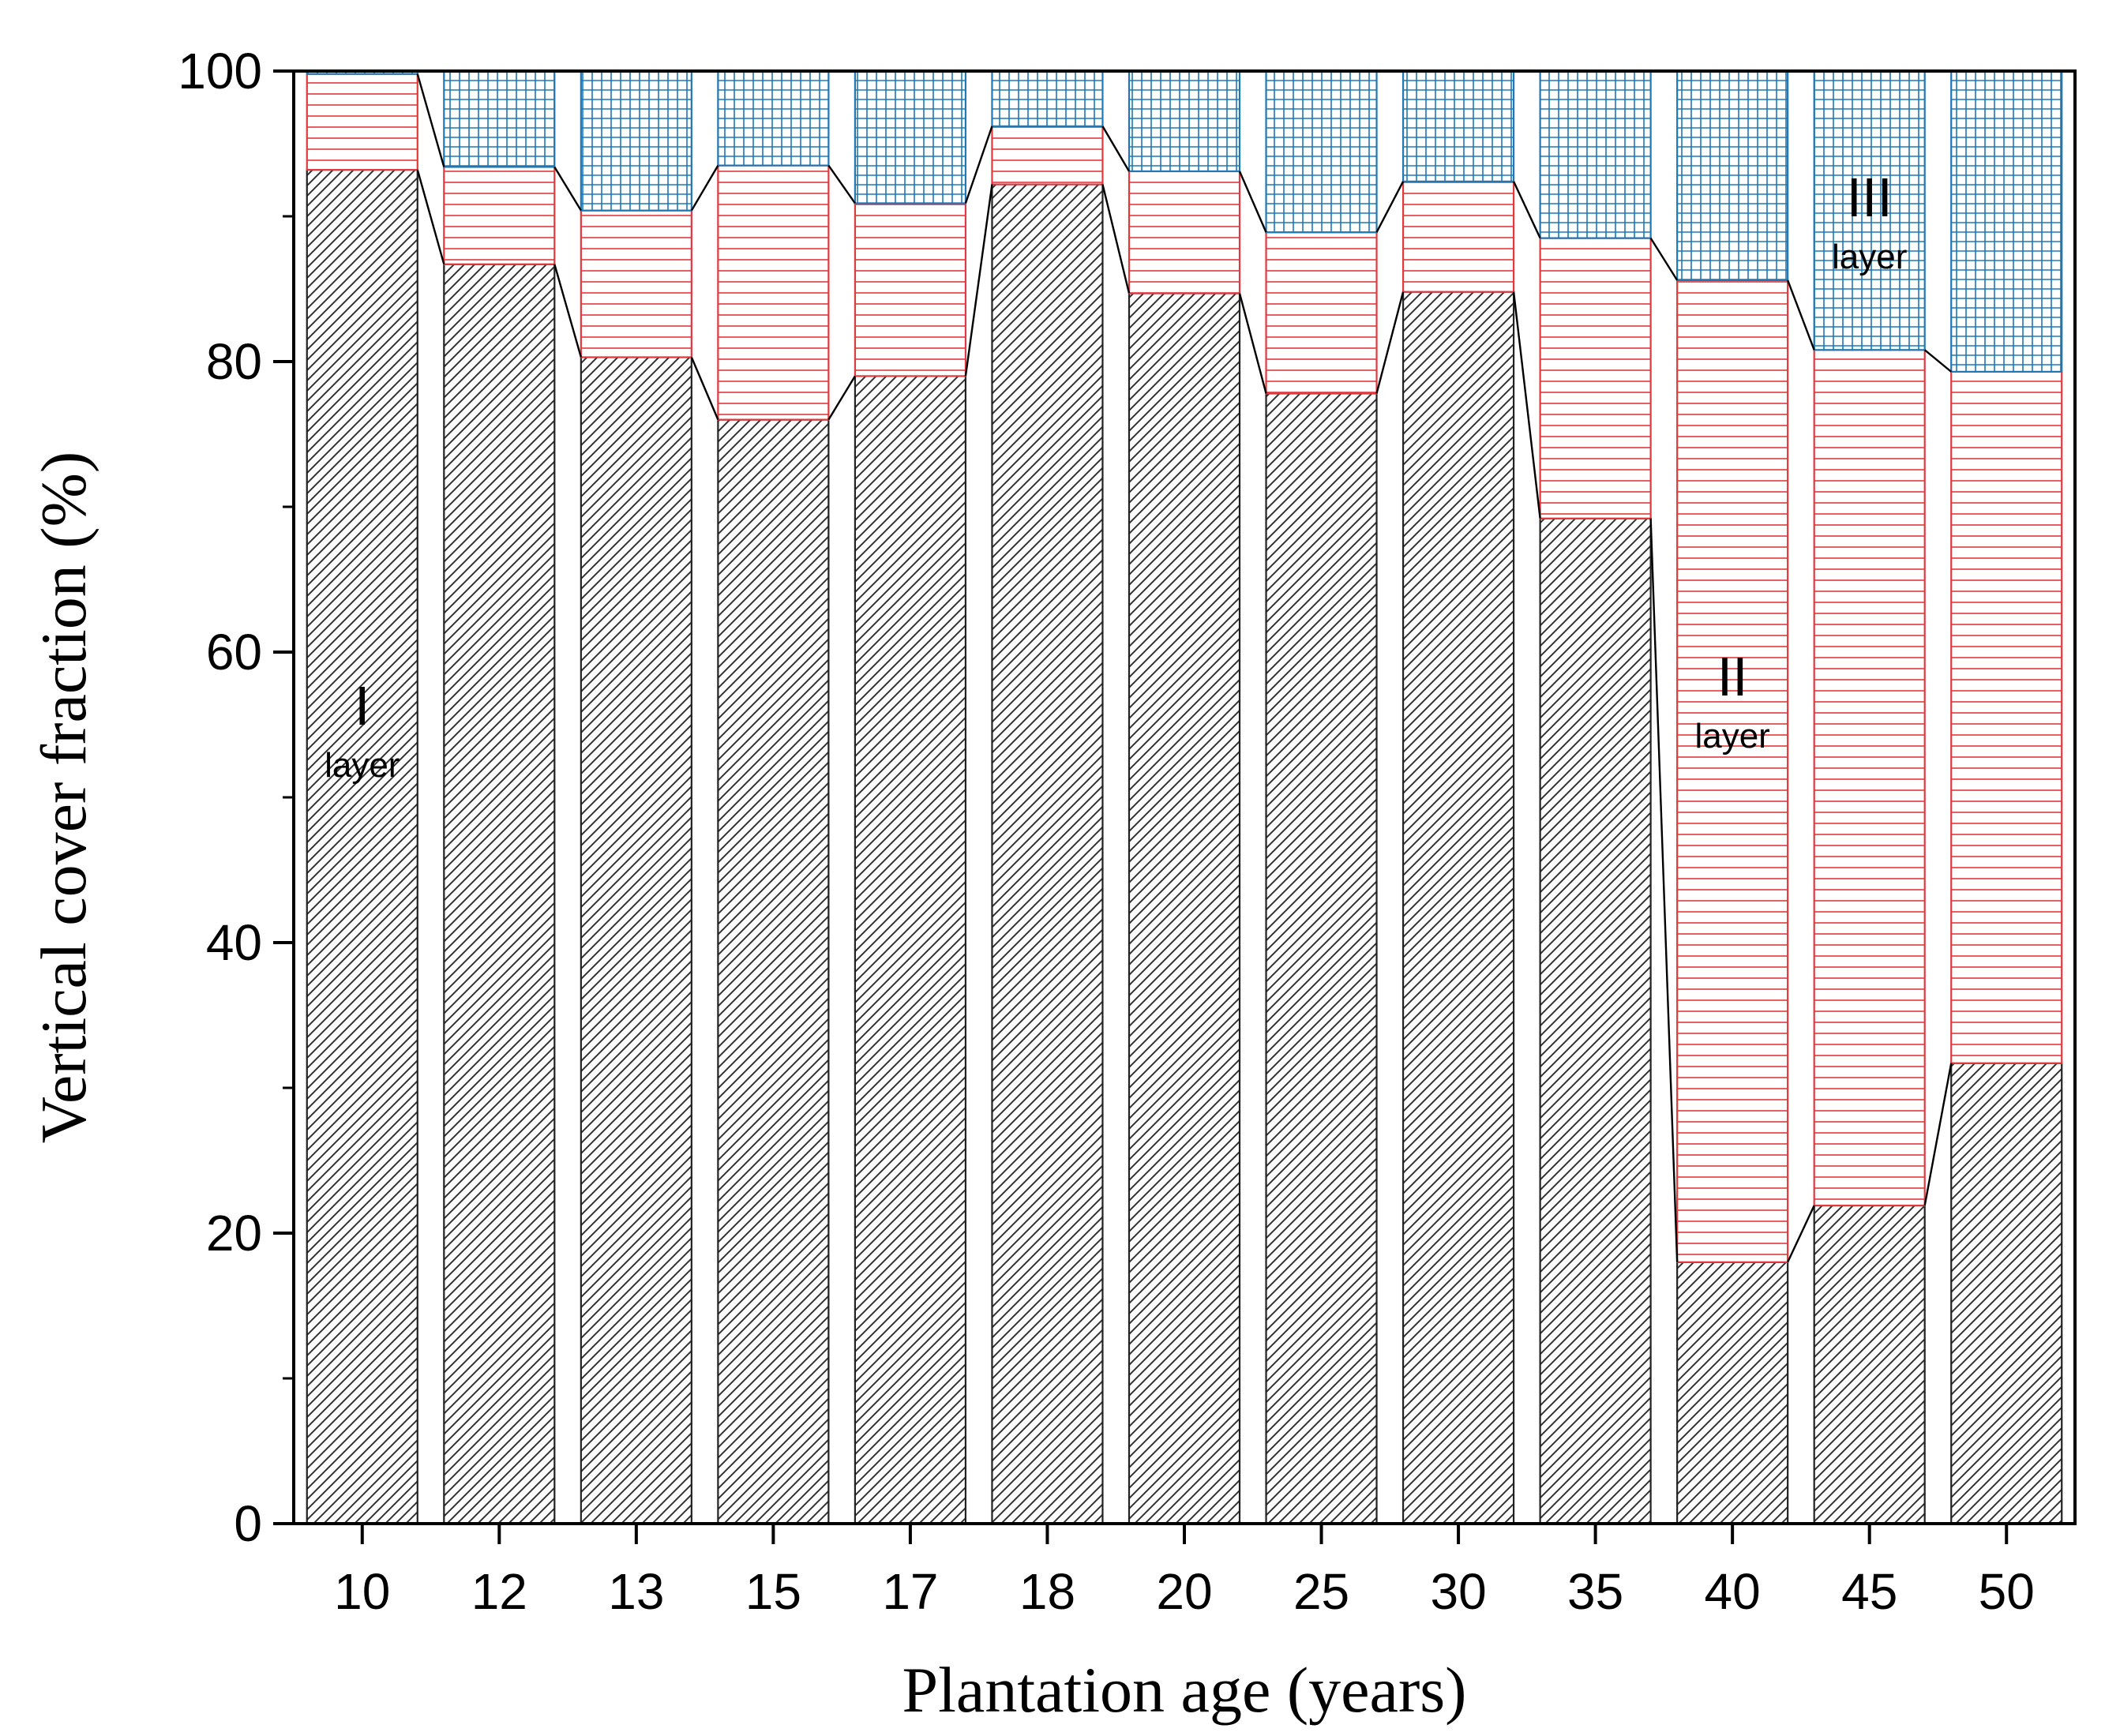  I want to click on annotation-layer-ii-roman: II, so click(1732, 676).